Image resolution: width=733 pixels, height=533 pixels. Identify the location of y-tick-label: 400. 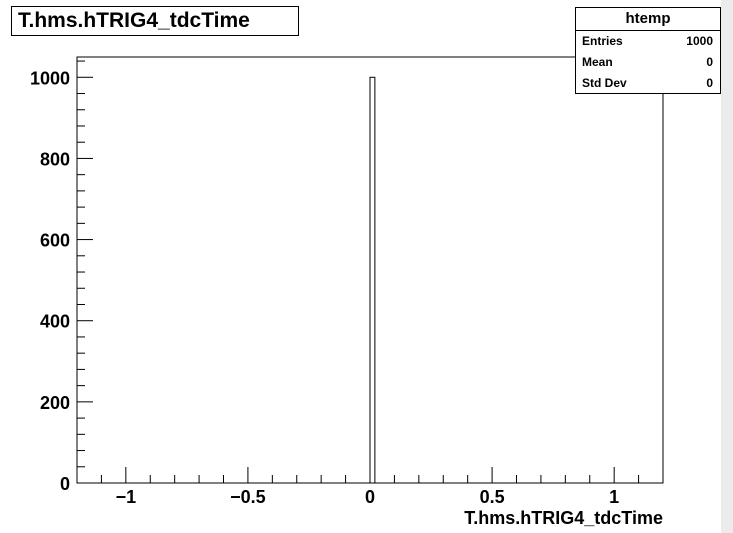
(55, 322).